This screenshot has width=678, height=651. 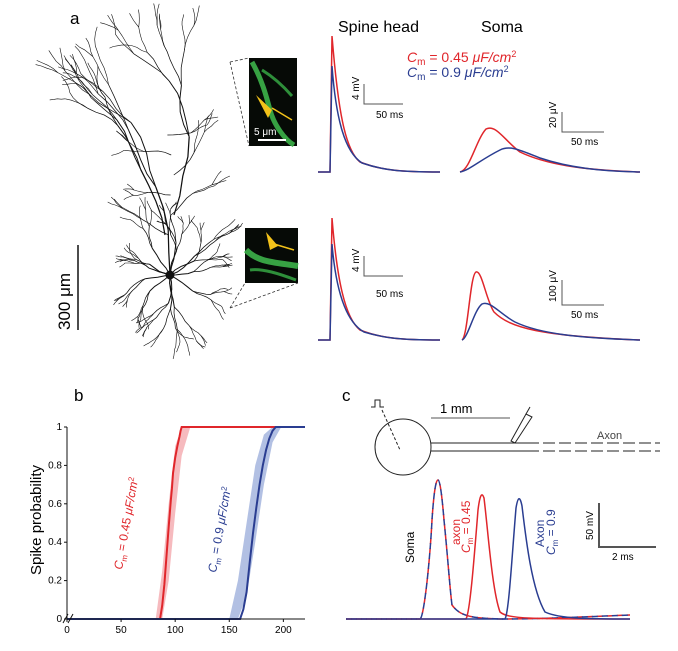 What do you see at coordinates (540, 533) in the screenshot?
I see `label-axon-09-name: Axon` at bounding box center [540, 533].